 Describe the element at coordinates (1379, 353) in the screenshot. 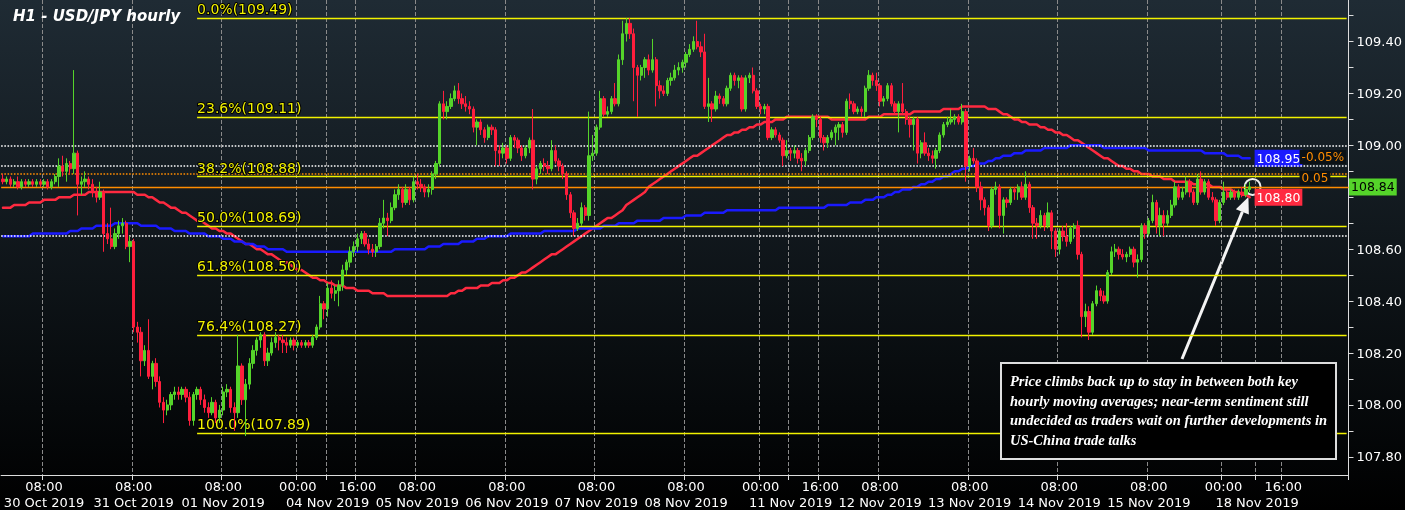

I see `y-tick-label: 108.20` at that location.